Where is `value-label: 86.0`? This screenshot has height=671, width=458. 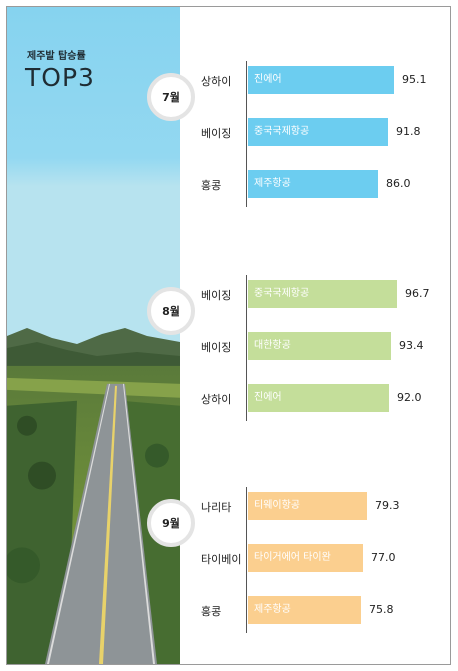
value-label: 86.0 is located at coordinates (398, 183).